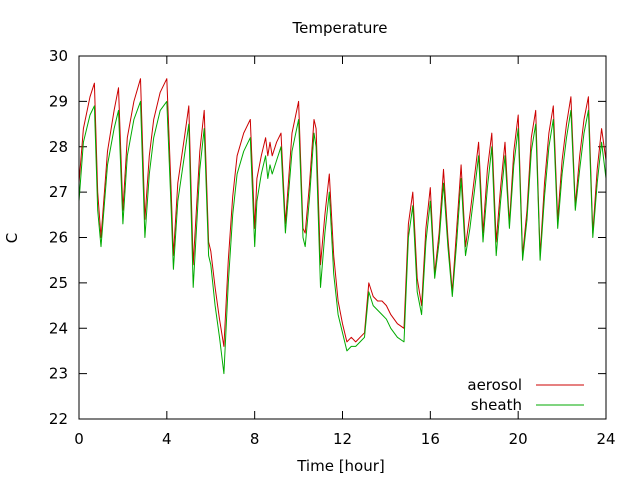 The width and height of the screenshot is (640, 480). What do you see at coordinates (58, 147) in the screenshot?
I see `y-tick-label: 28` at bounding box center [58, 147].